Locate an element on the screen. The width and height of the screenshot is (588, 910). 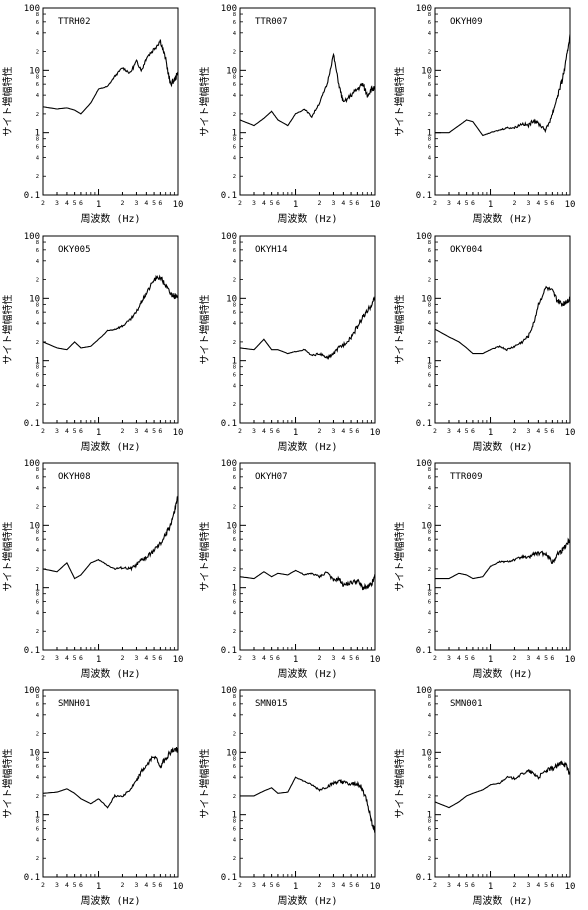
station-label: OKY005 is located at coordinates (74, 250).